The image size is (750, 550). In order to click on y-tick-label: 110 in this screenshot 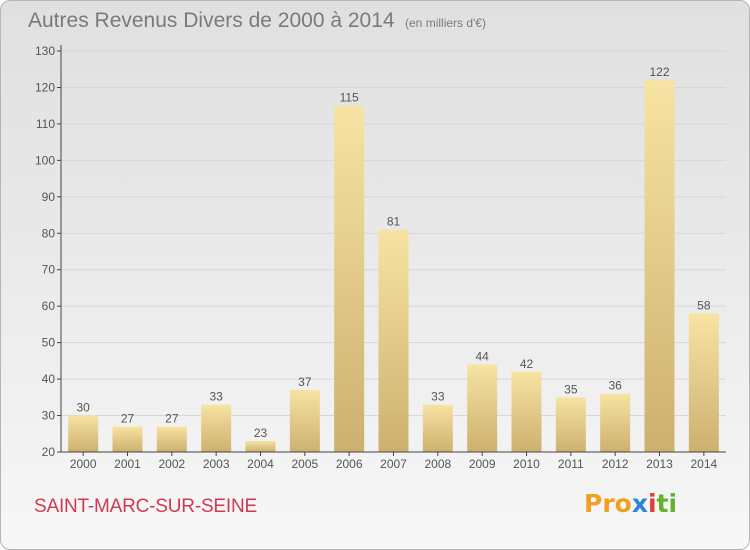, I will do `click(45, 124)`.